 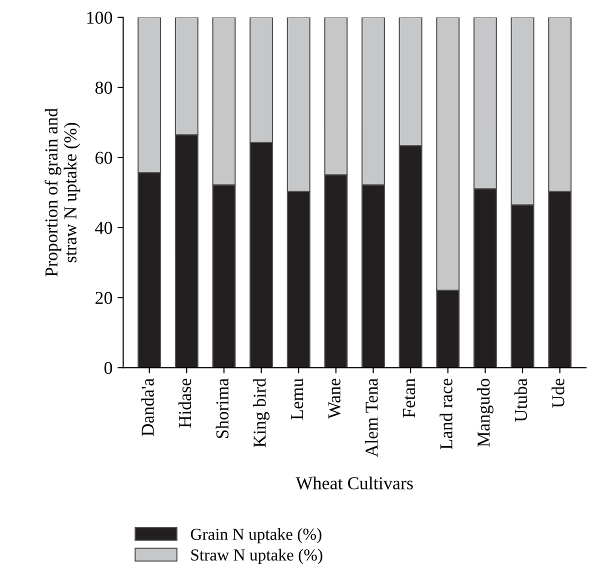 I want to click on y-tick-label: 40, so click(x=103, y=228).